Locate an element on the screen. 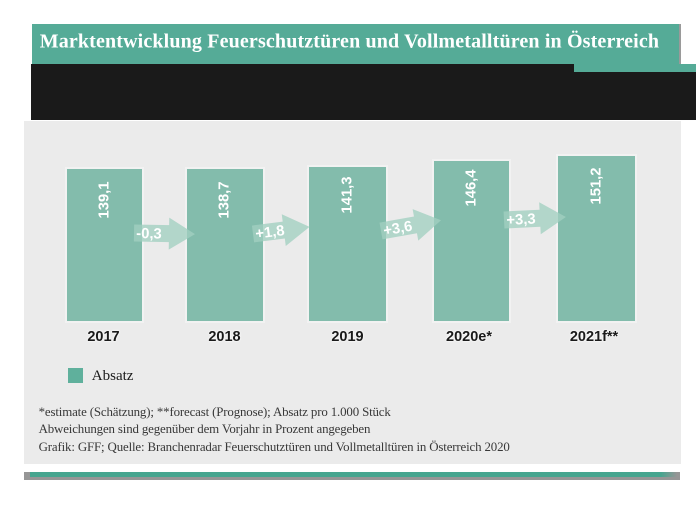 This screenshot has width=700, height=506. svg-text: -0,3 is located at coordinates (149, 234).